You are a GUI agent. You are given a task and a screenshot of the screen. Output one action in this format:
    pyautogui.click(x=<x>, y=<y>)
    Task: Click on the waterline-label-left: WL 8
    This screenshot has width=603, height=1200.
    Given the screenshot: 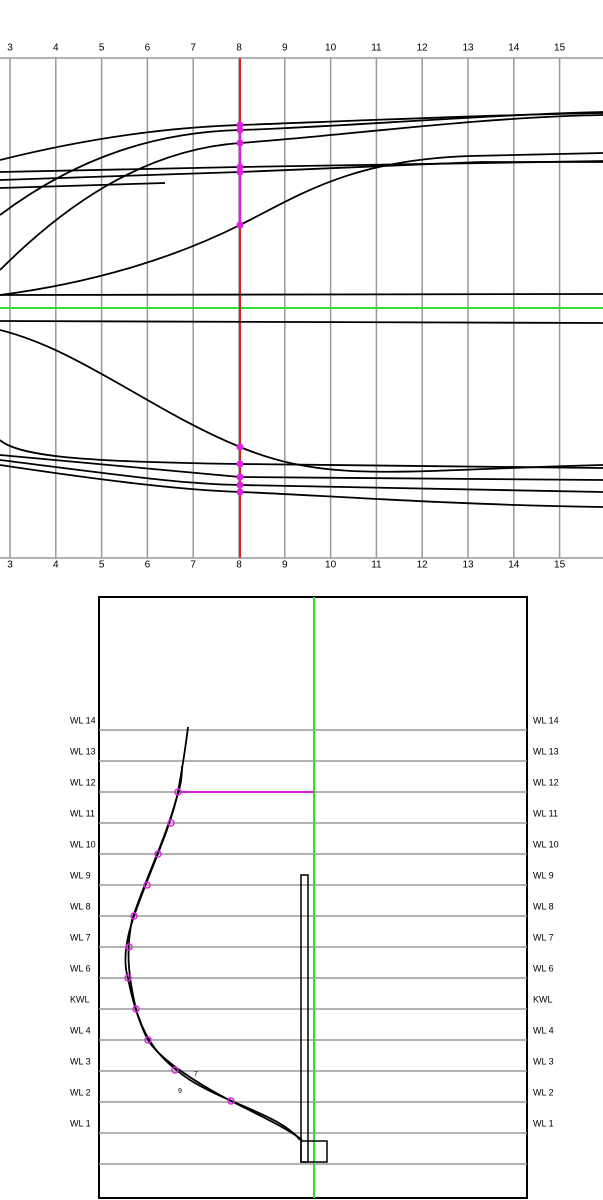 What is the action you would take?
    pyautogui.click(x=80, y=906)
    